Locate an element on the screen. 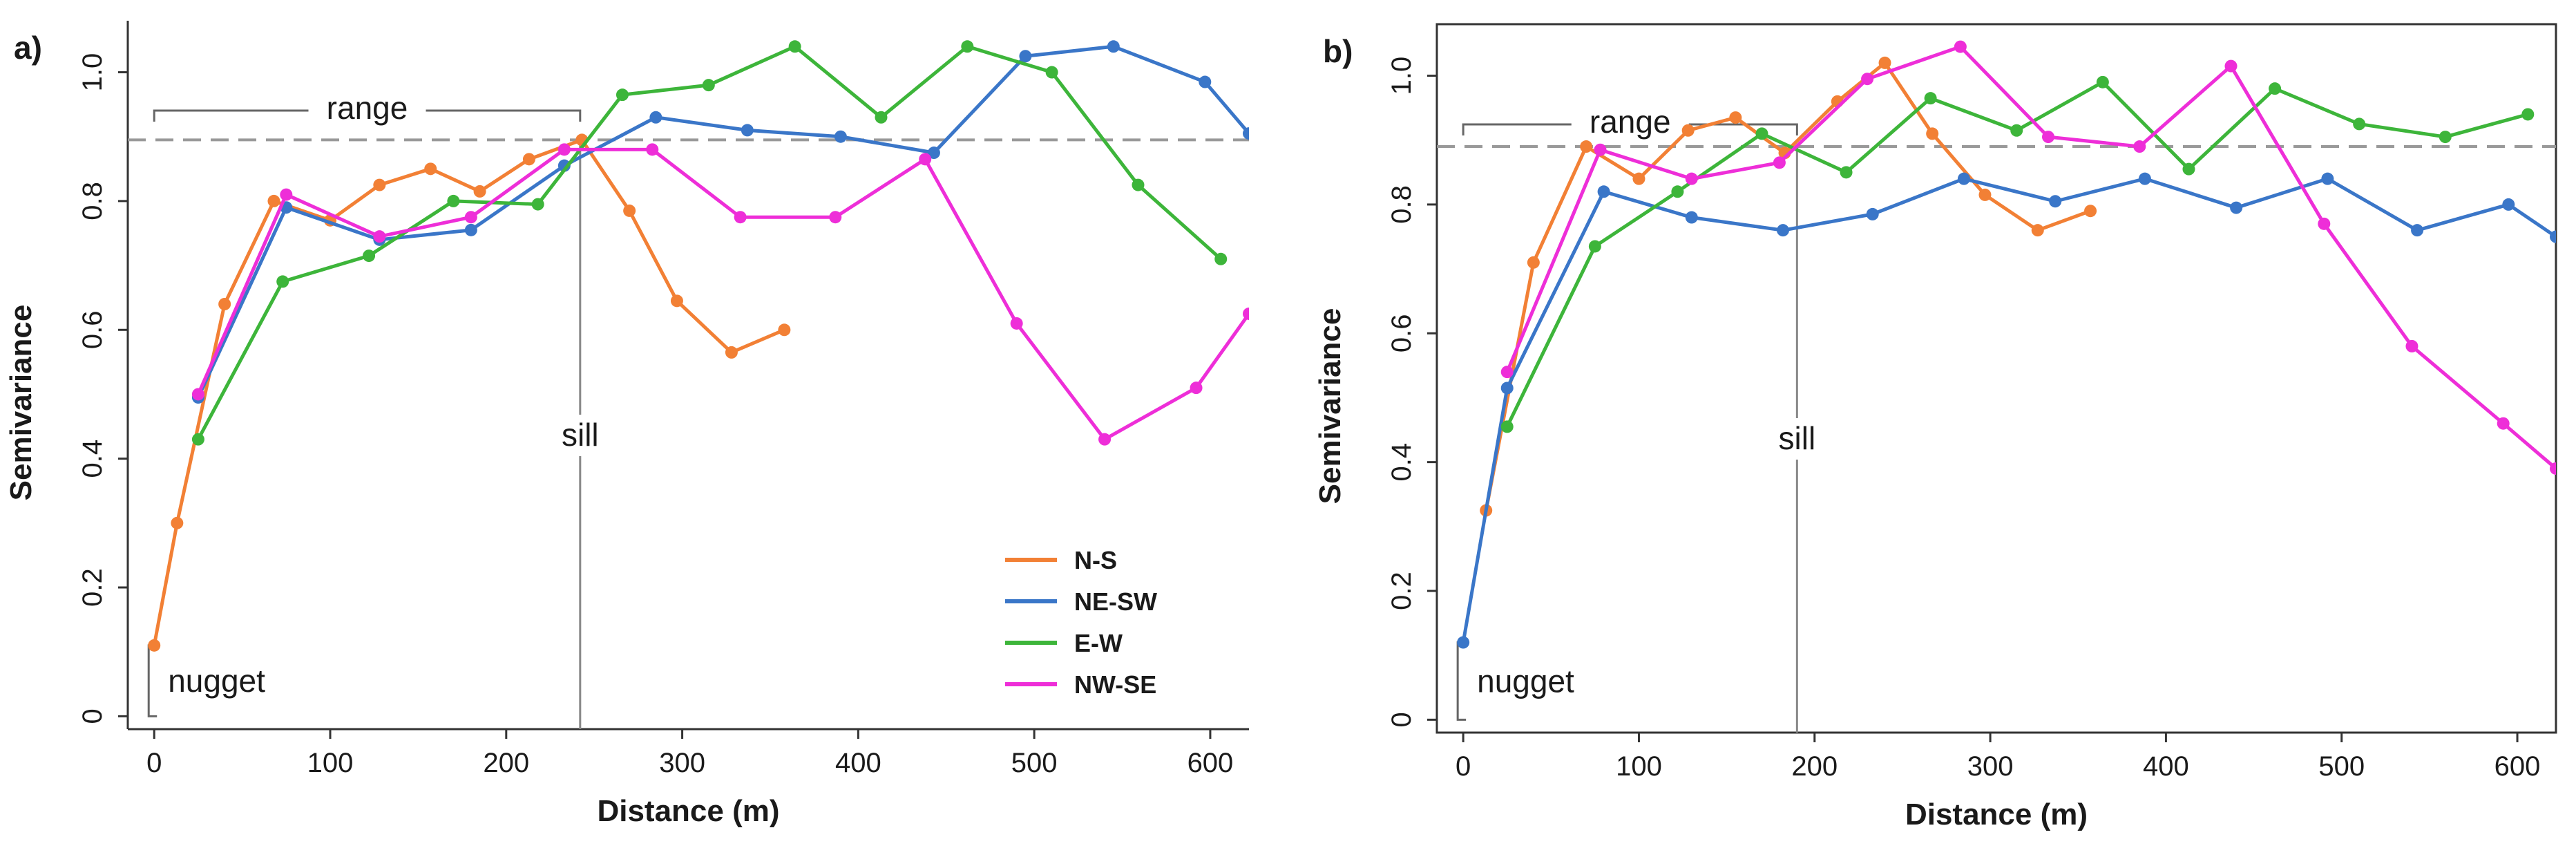  legend-label-NW-SE: NW-SE is located at coordinates (1115, 684).